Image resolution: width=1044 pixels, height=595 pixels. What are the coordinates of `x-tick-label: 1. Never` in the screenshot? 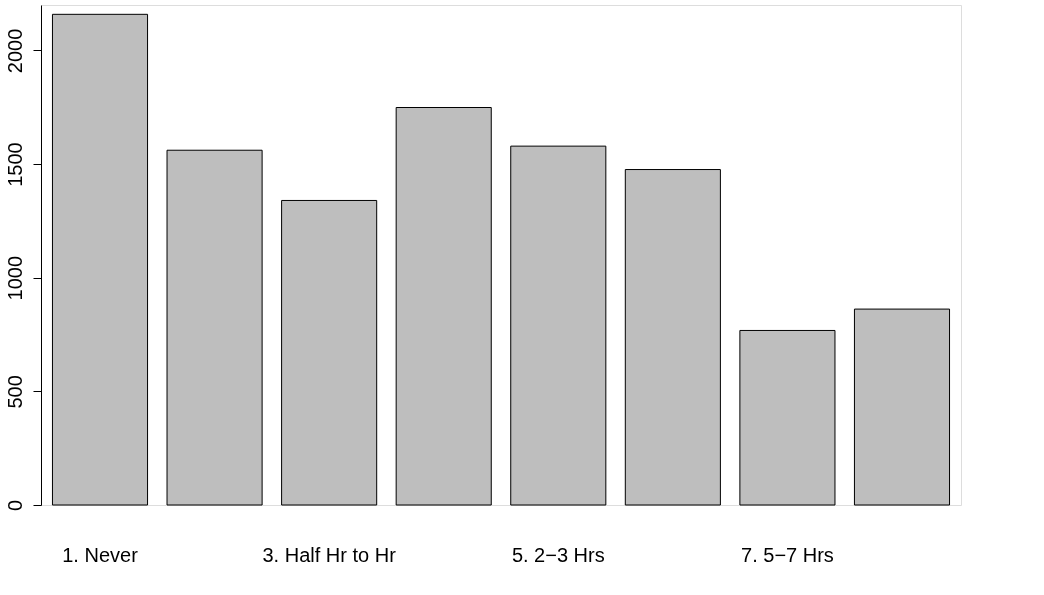 It's located at (100, 554).